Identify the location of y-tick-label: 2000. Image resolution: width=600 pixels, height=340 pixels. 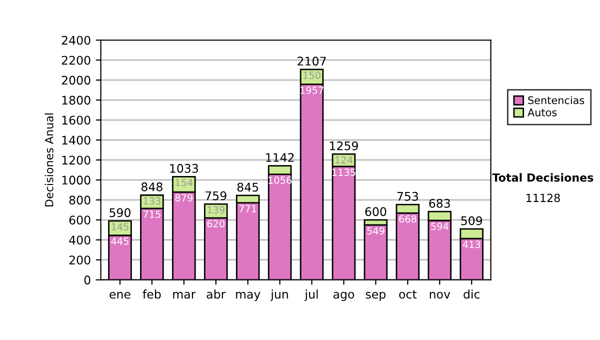
(76, 80).